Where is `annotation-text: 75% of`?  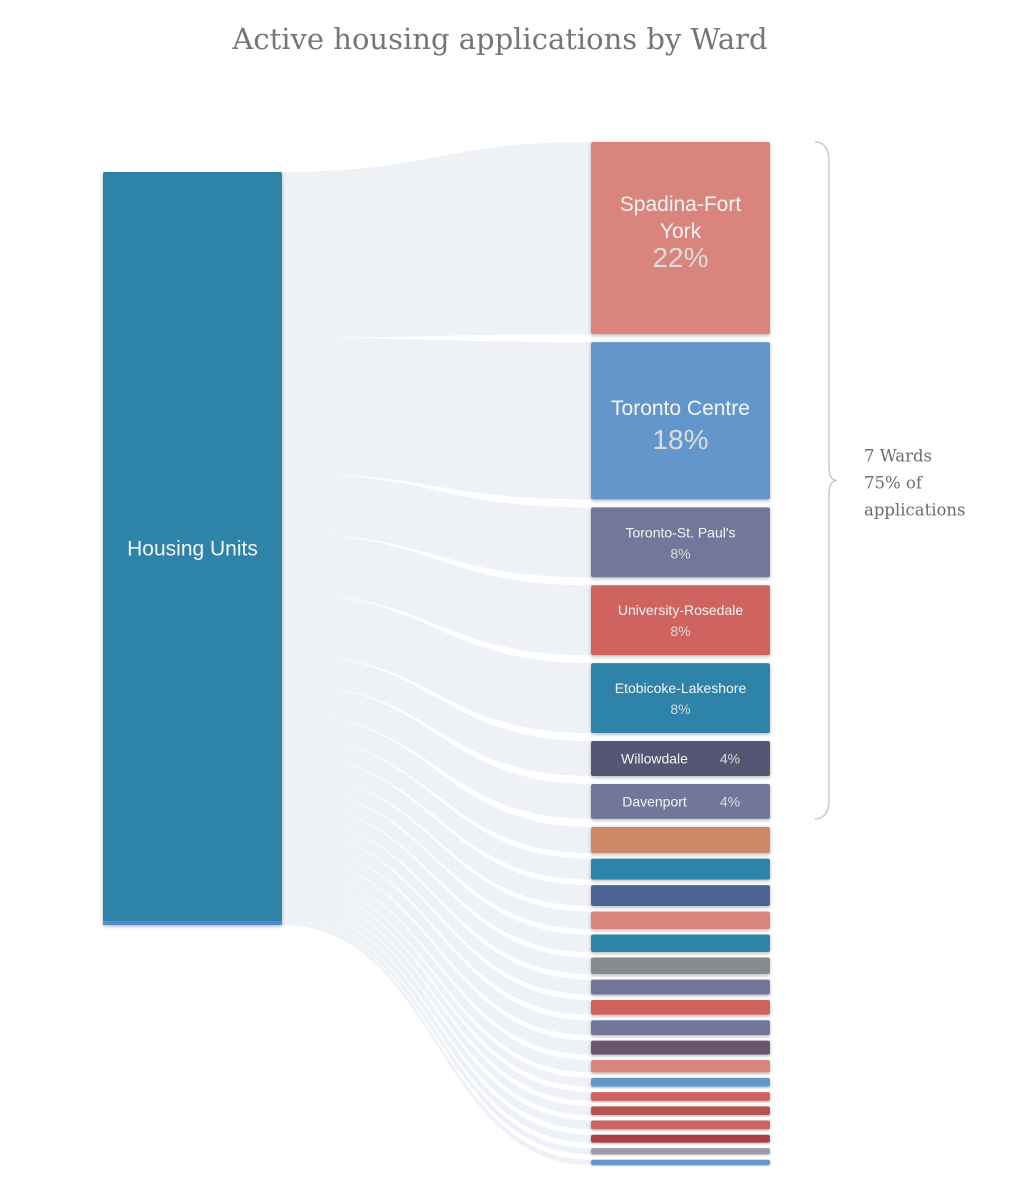
annotation-text: 75% of is located at coordinates (894, 482).